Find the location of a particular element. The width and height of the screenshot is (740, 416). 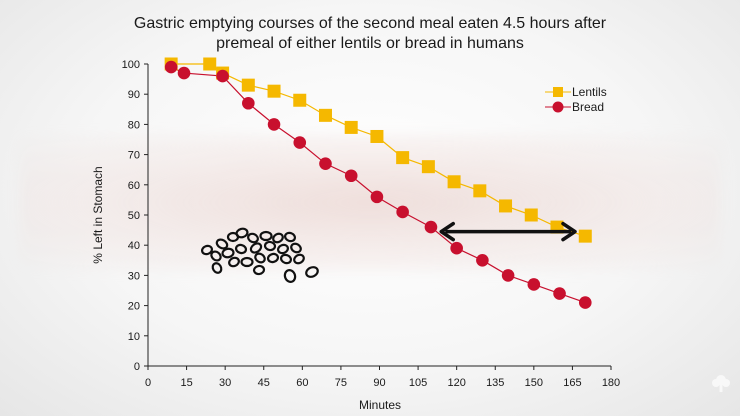

y-tick-label: 40 is located at coordinates (134, 246).